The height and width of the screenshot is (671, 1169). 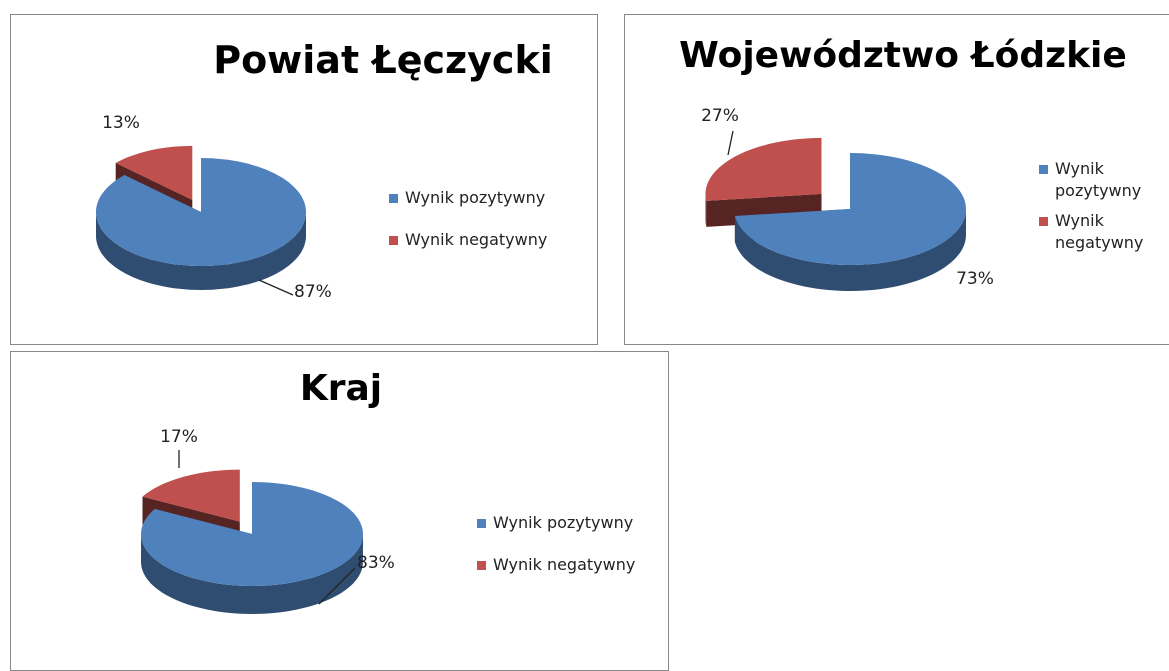 I want to click on data-label: 13%, so click(x=121, y=123).